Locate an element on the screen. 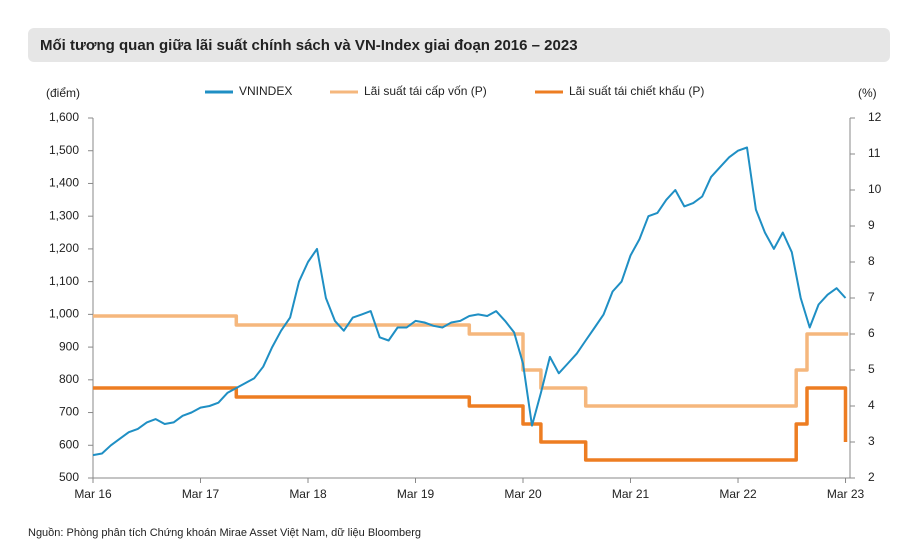  y-tick-label: 1,200 is located at coordinates (64, 248).